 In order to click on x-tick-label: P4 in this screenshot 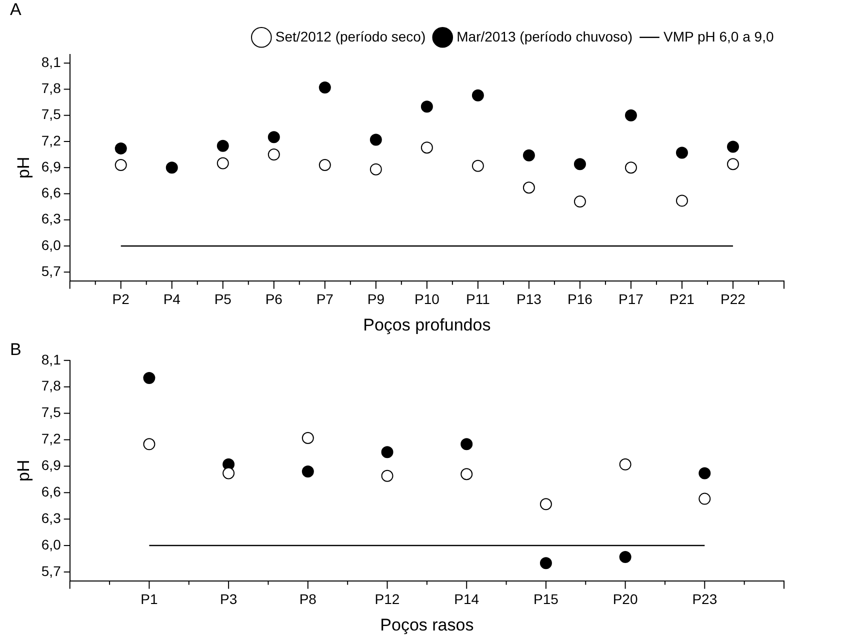, I will do `click(172, 299)`.